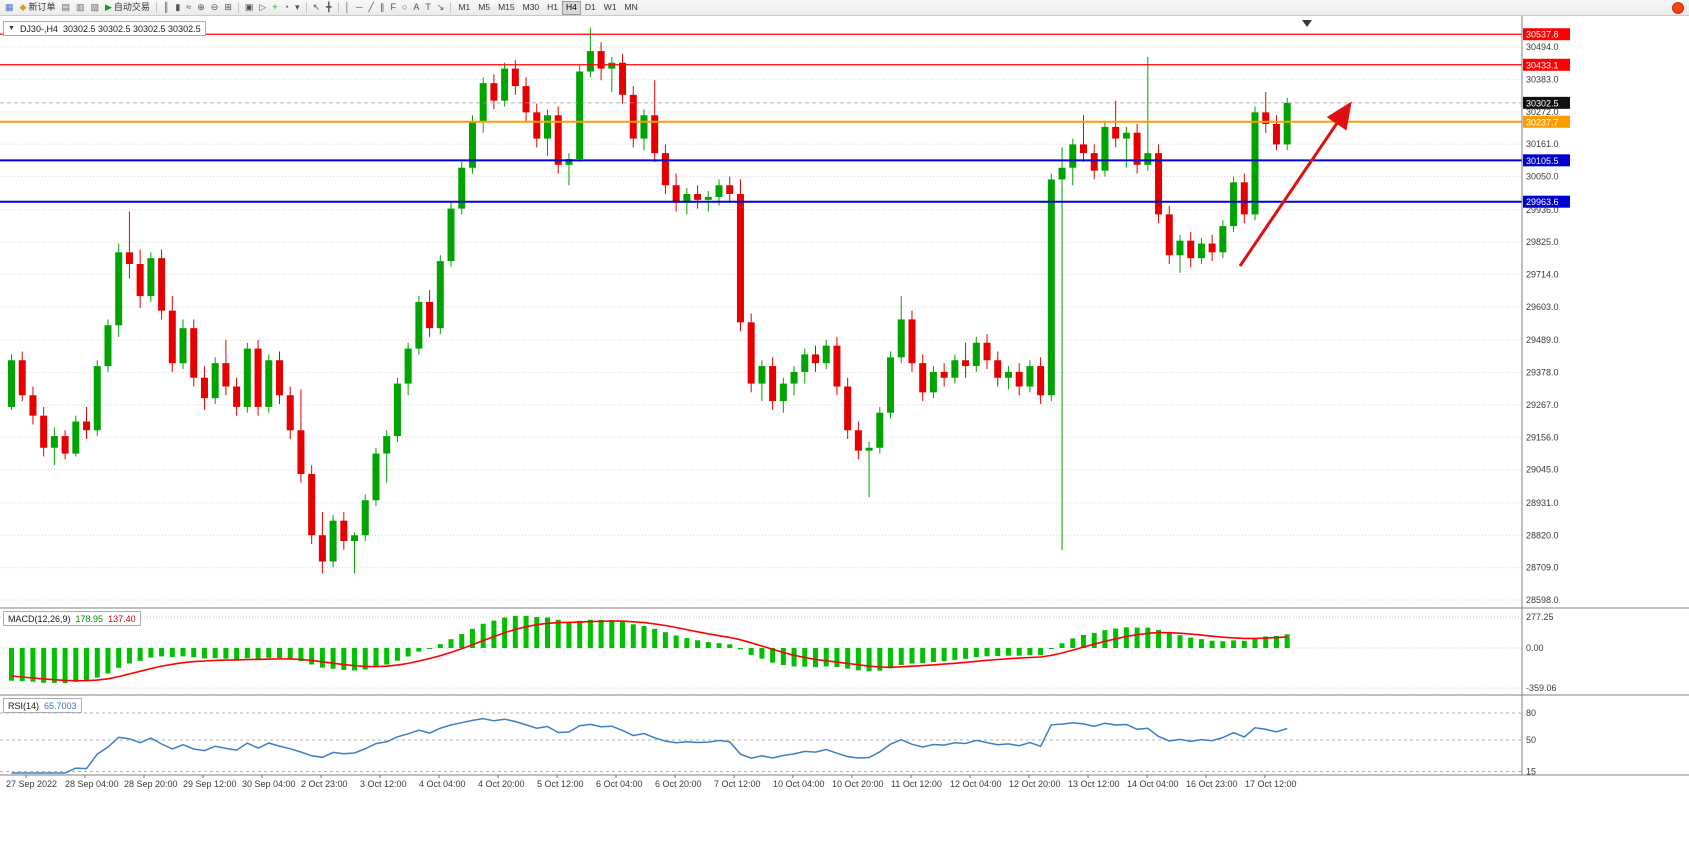  What do you see at coordinates (506, 8) in the screenshot?
I see `timeframe-m15-button: M15` at bounding box center [506, 8].